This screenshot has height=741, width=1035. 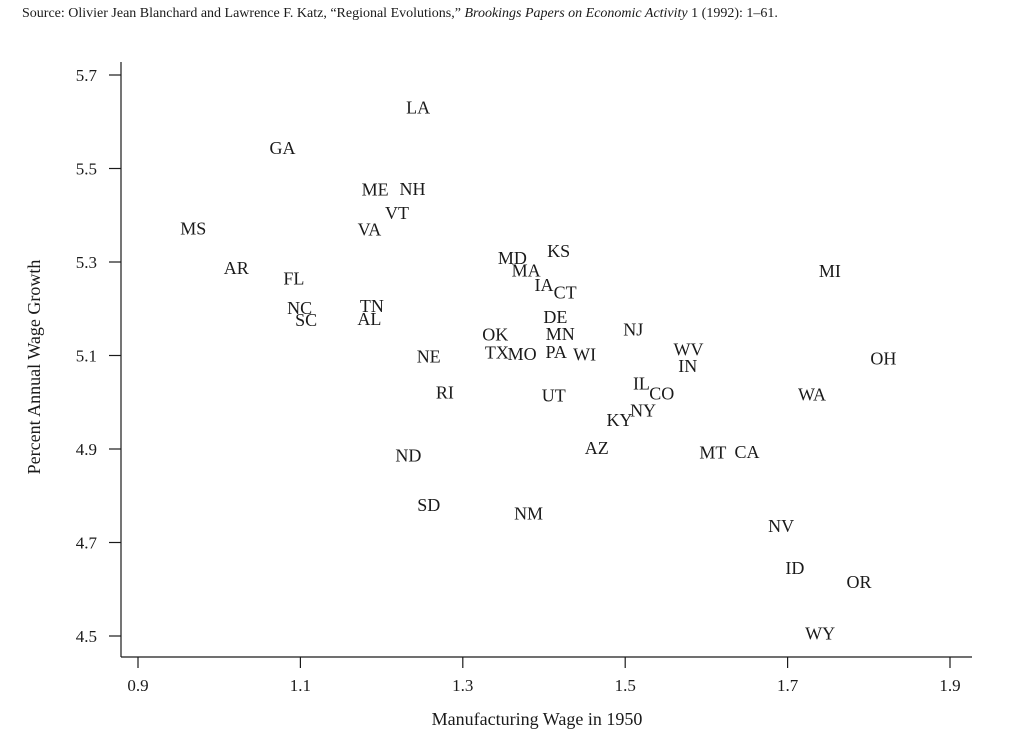 I want to click on point-mo: MO, so click(x=522, y=354).